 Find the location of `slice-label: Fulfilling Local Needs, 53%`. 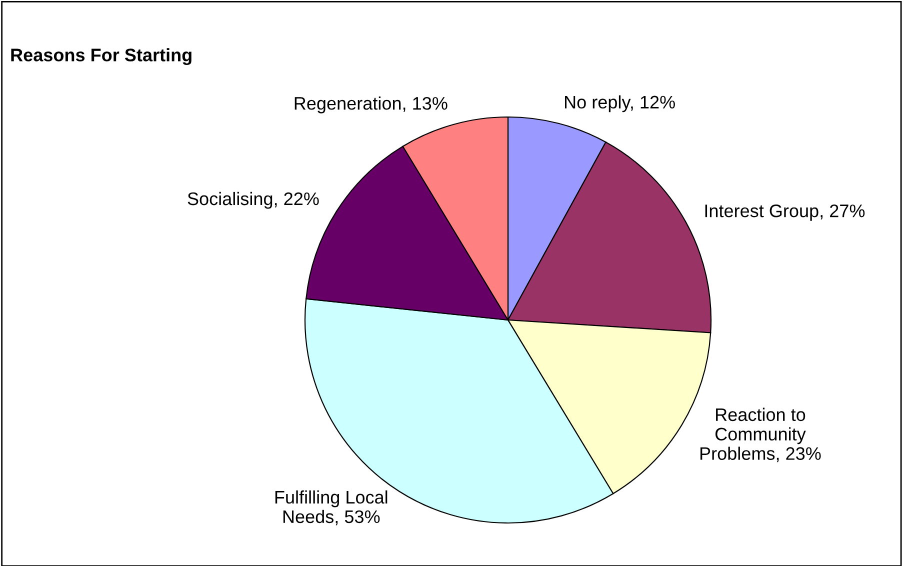

slice-label: Fulfilling Local Needs, 53% is located at coordinates (331, 508).